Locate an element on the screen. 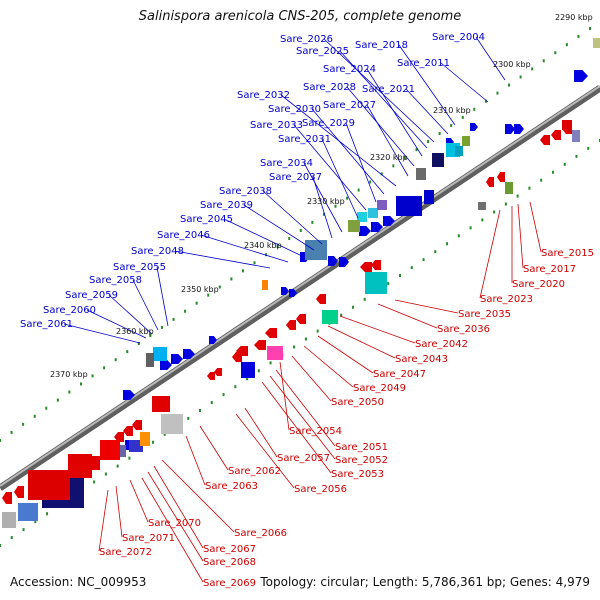 Image resolution: width=600 pixels, height=600 pixels. bottom-gene-label: Sare_2052 is located at coordinates (361, 460).